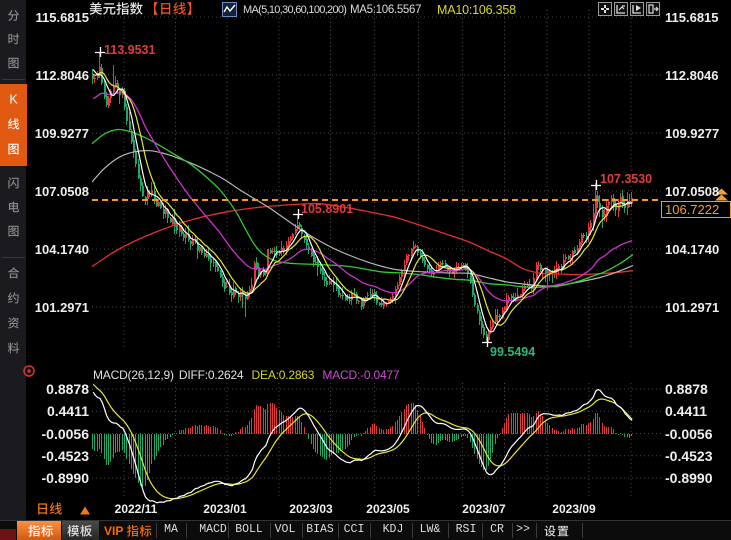  I want to click on svg-text: K, so click(13, 100).